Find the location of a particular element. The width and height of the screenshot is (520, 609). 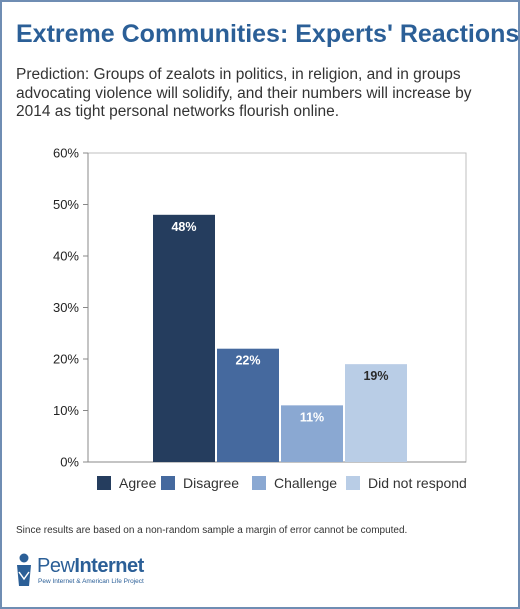

legend-label: Did not respond is located at coordinates (417, 483).